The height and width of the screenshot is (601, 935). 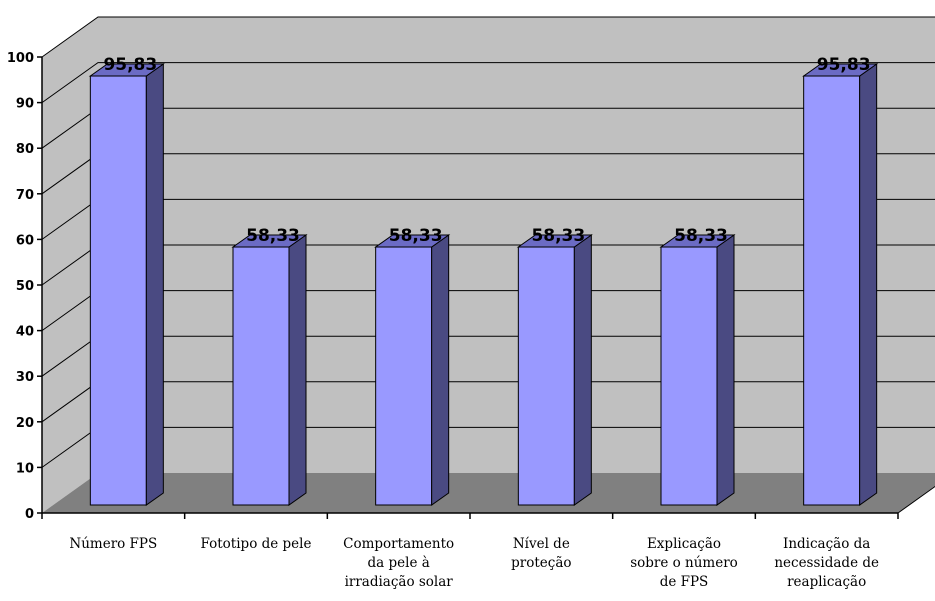 I want to click on category-label-line: Número FPS, so click(x=113, y=544).